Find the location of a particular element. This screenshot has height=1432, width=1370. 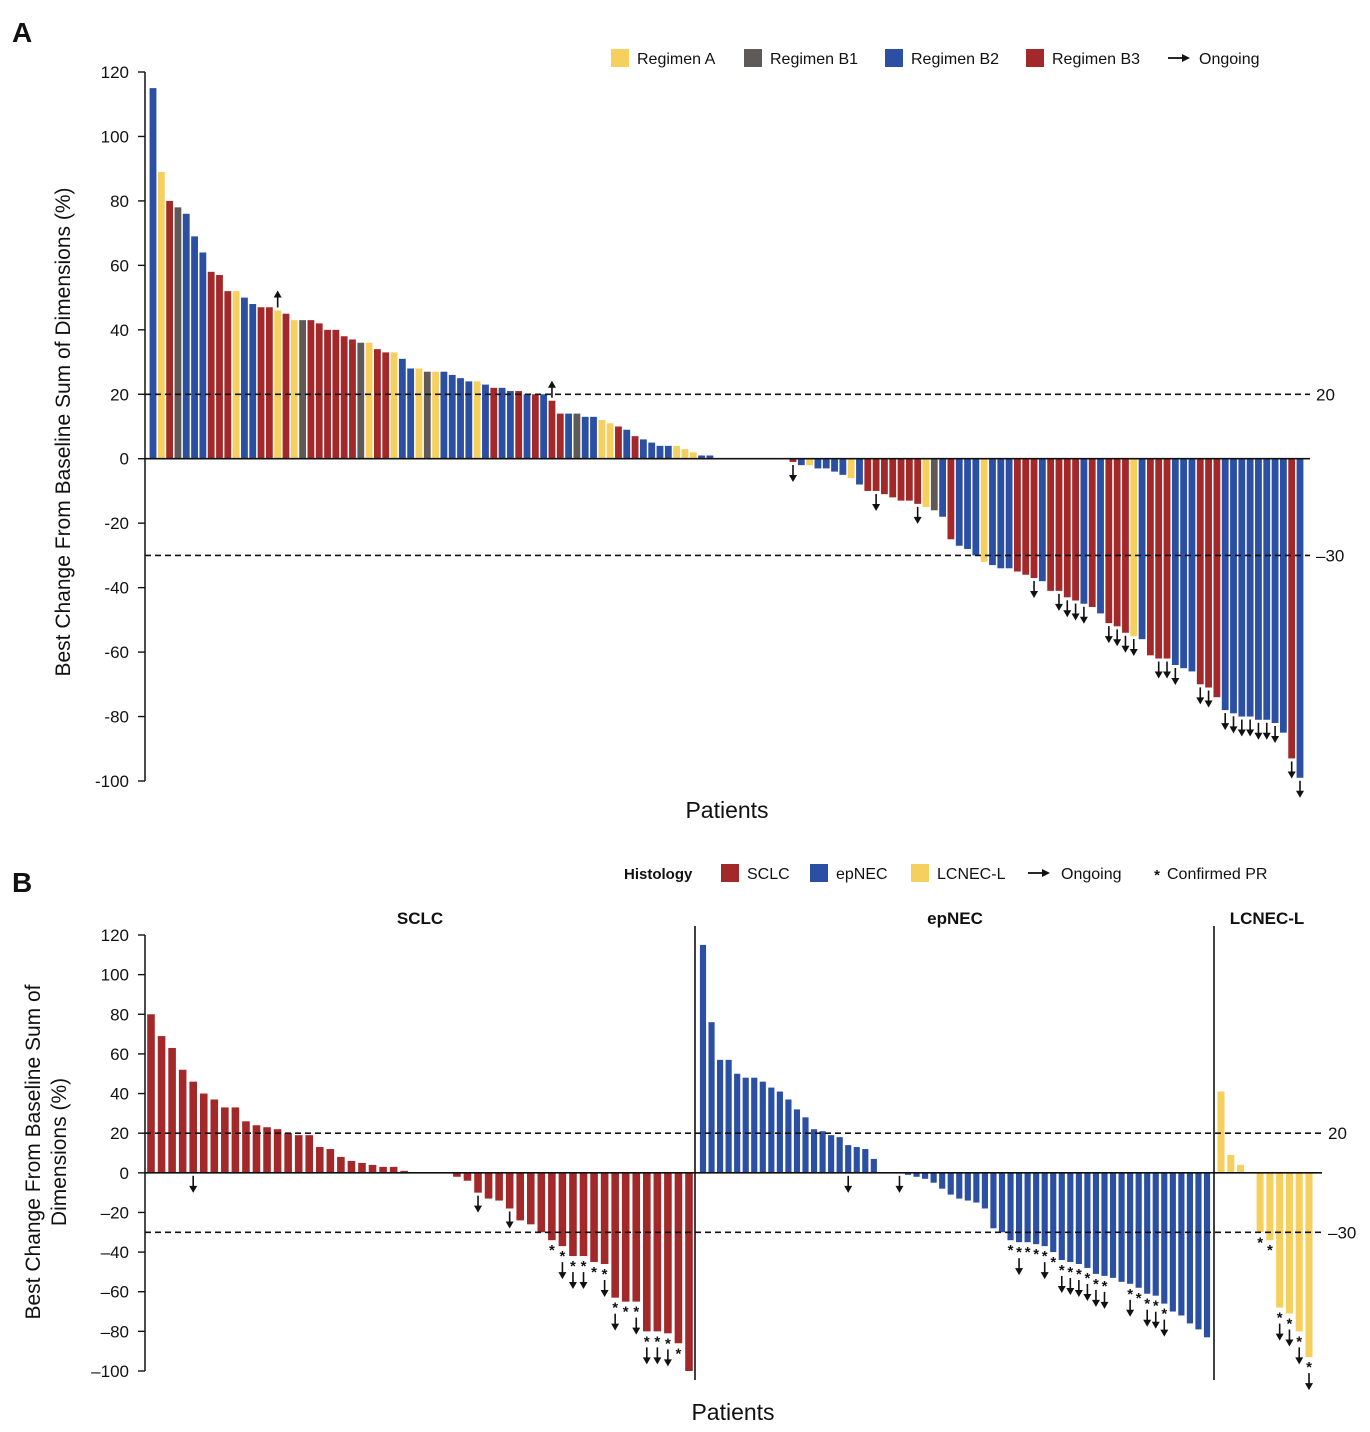

y-tick-label: 120 is located at coordinates (115, 935).